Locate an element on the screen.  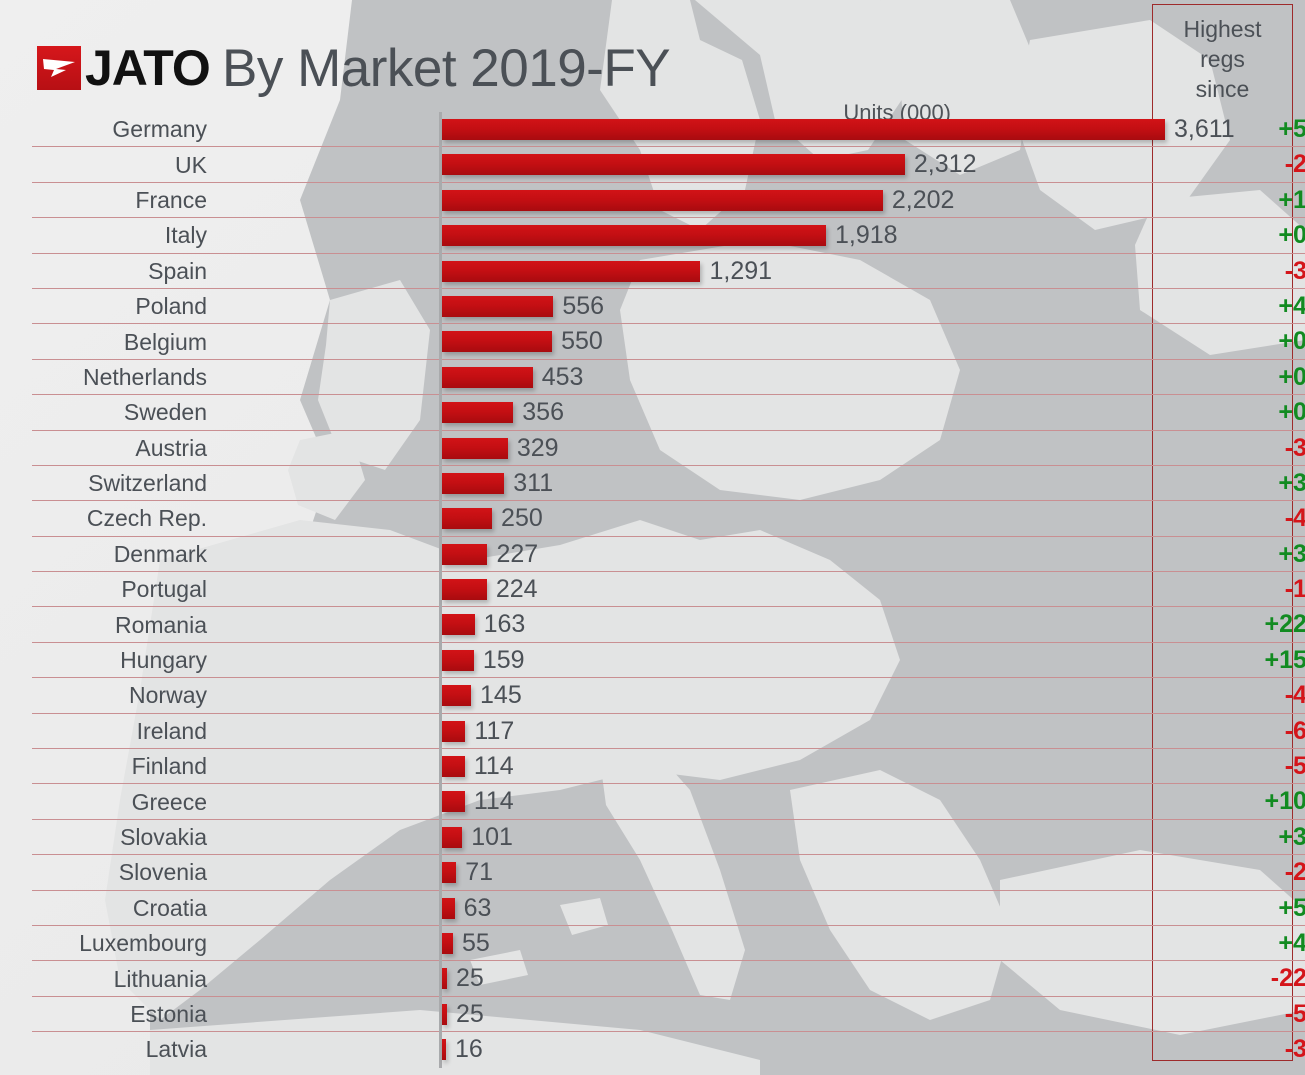
market-name-label: Belgium is located at coordinates (165, 341).